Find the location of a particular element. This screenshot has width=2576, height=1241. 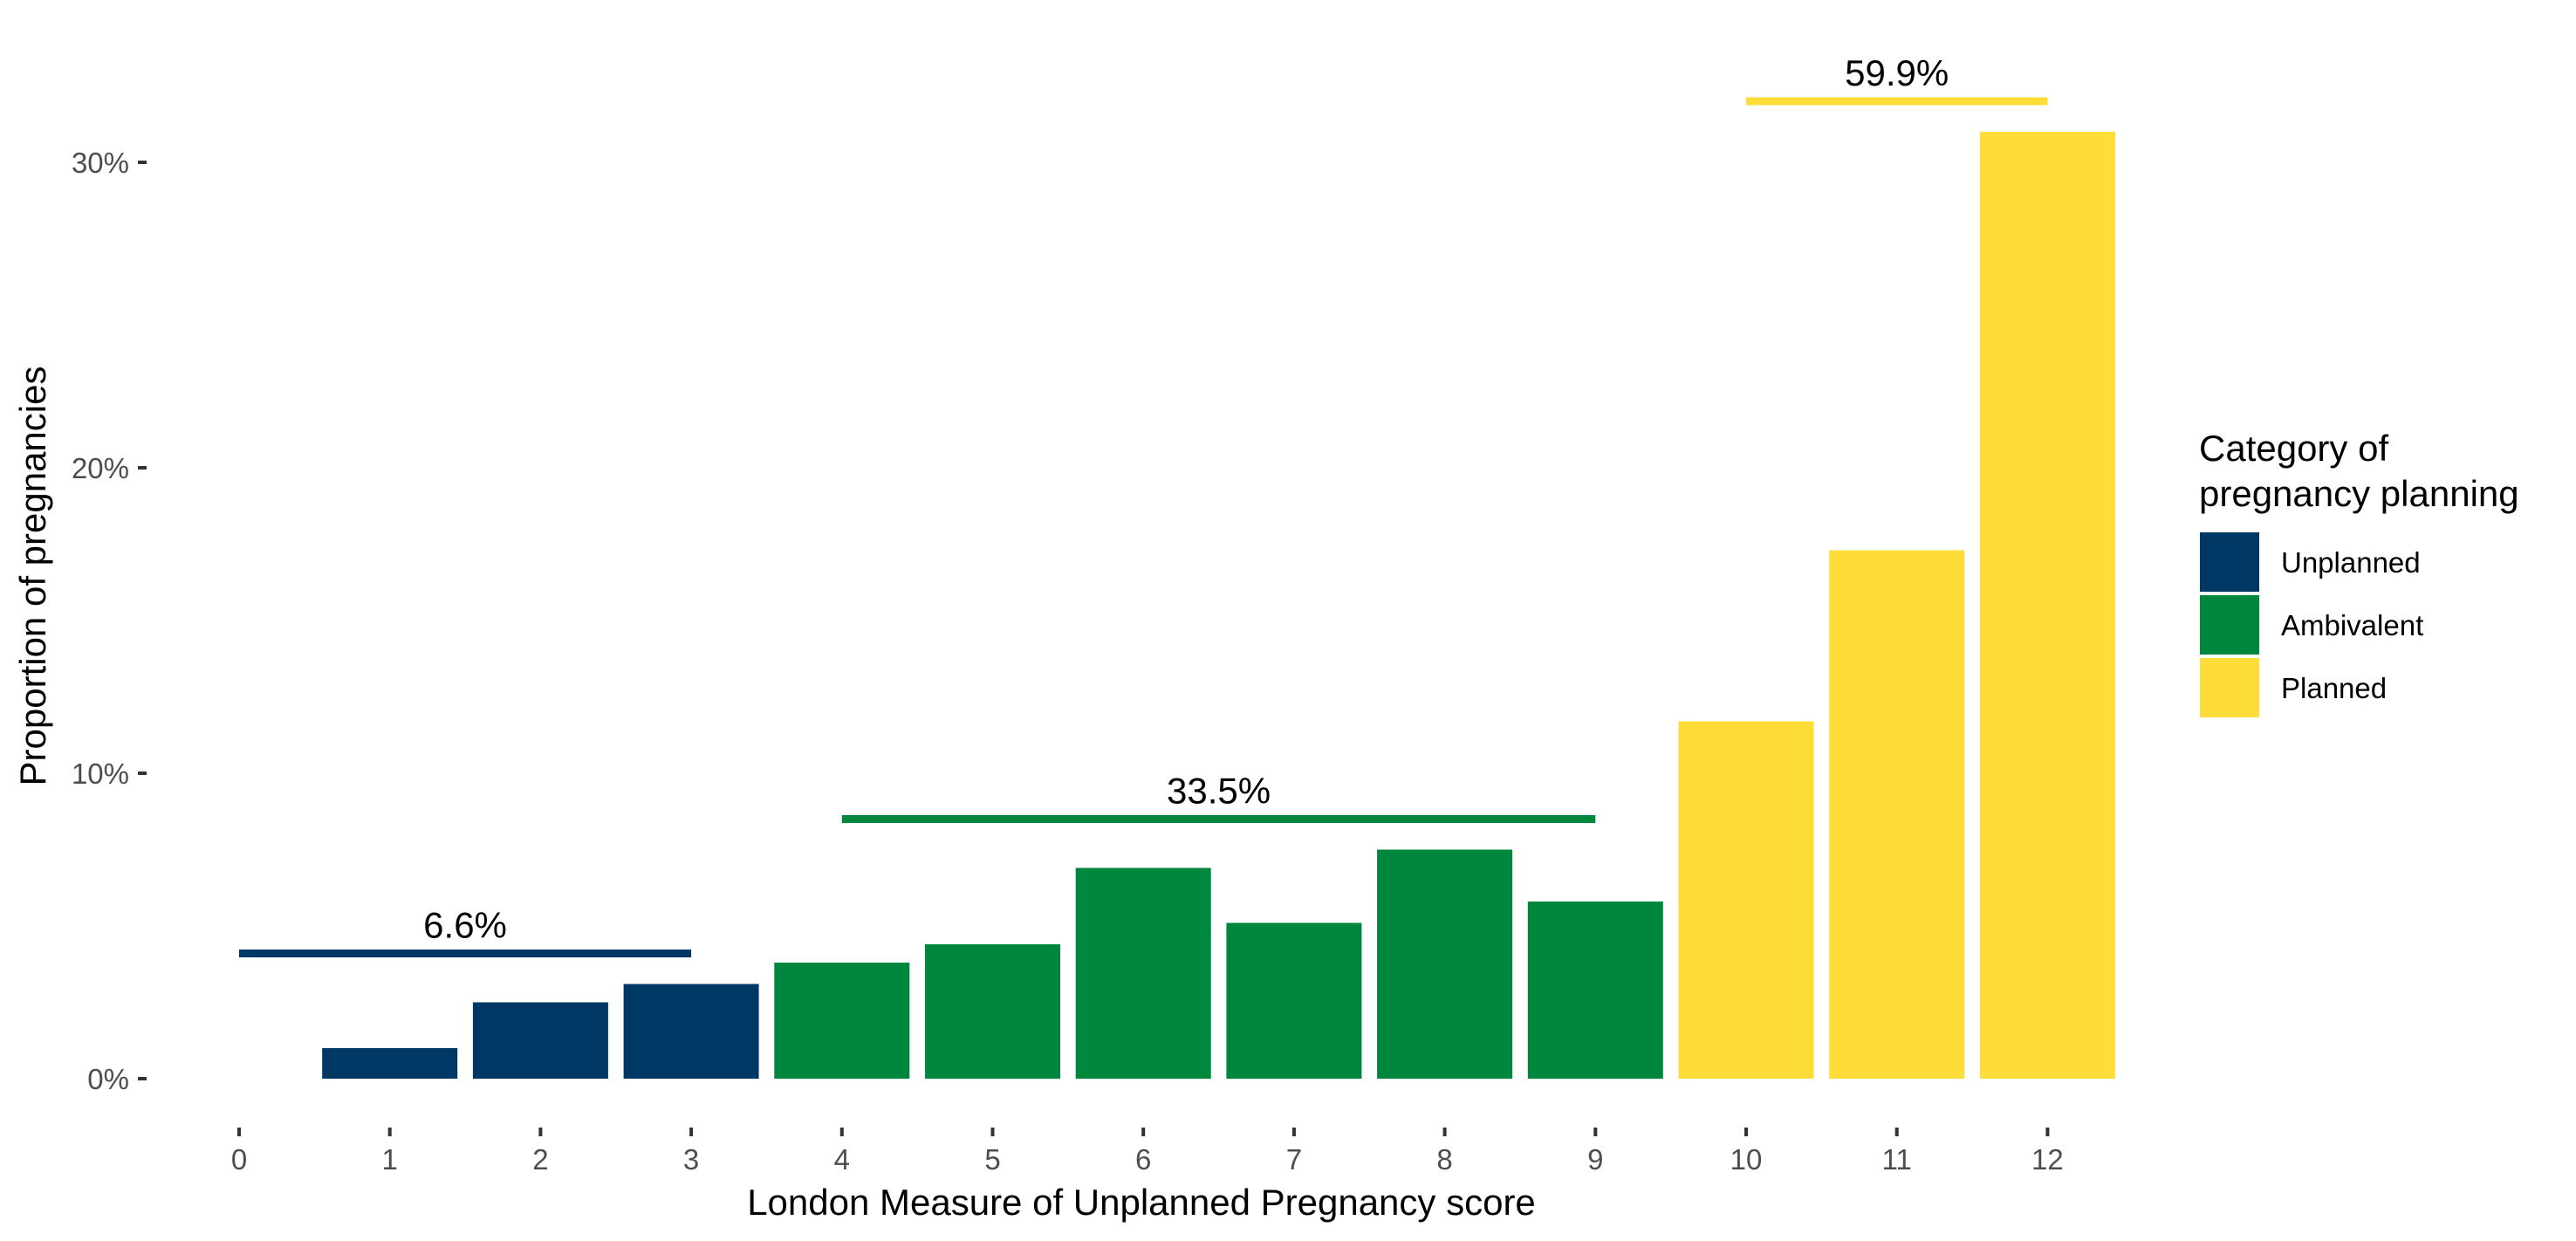

group-label-unplanned: 6.6% is located at coordinates (465, 925).